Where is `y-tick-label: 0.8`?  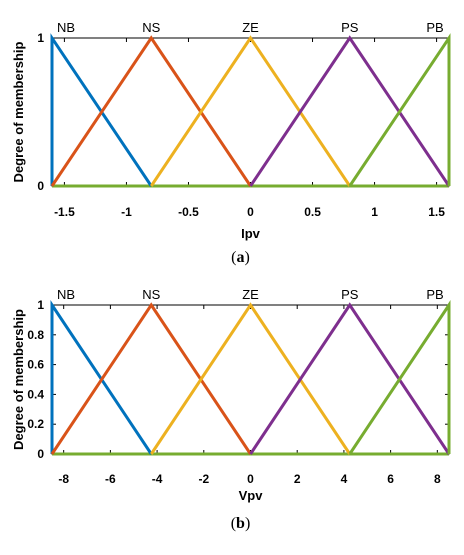 y-tick-label: 0.8 is located at coordinates (35, 335).